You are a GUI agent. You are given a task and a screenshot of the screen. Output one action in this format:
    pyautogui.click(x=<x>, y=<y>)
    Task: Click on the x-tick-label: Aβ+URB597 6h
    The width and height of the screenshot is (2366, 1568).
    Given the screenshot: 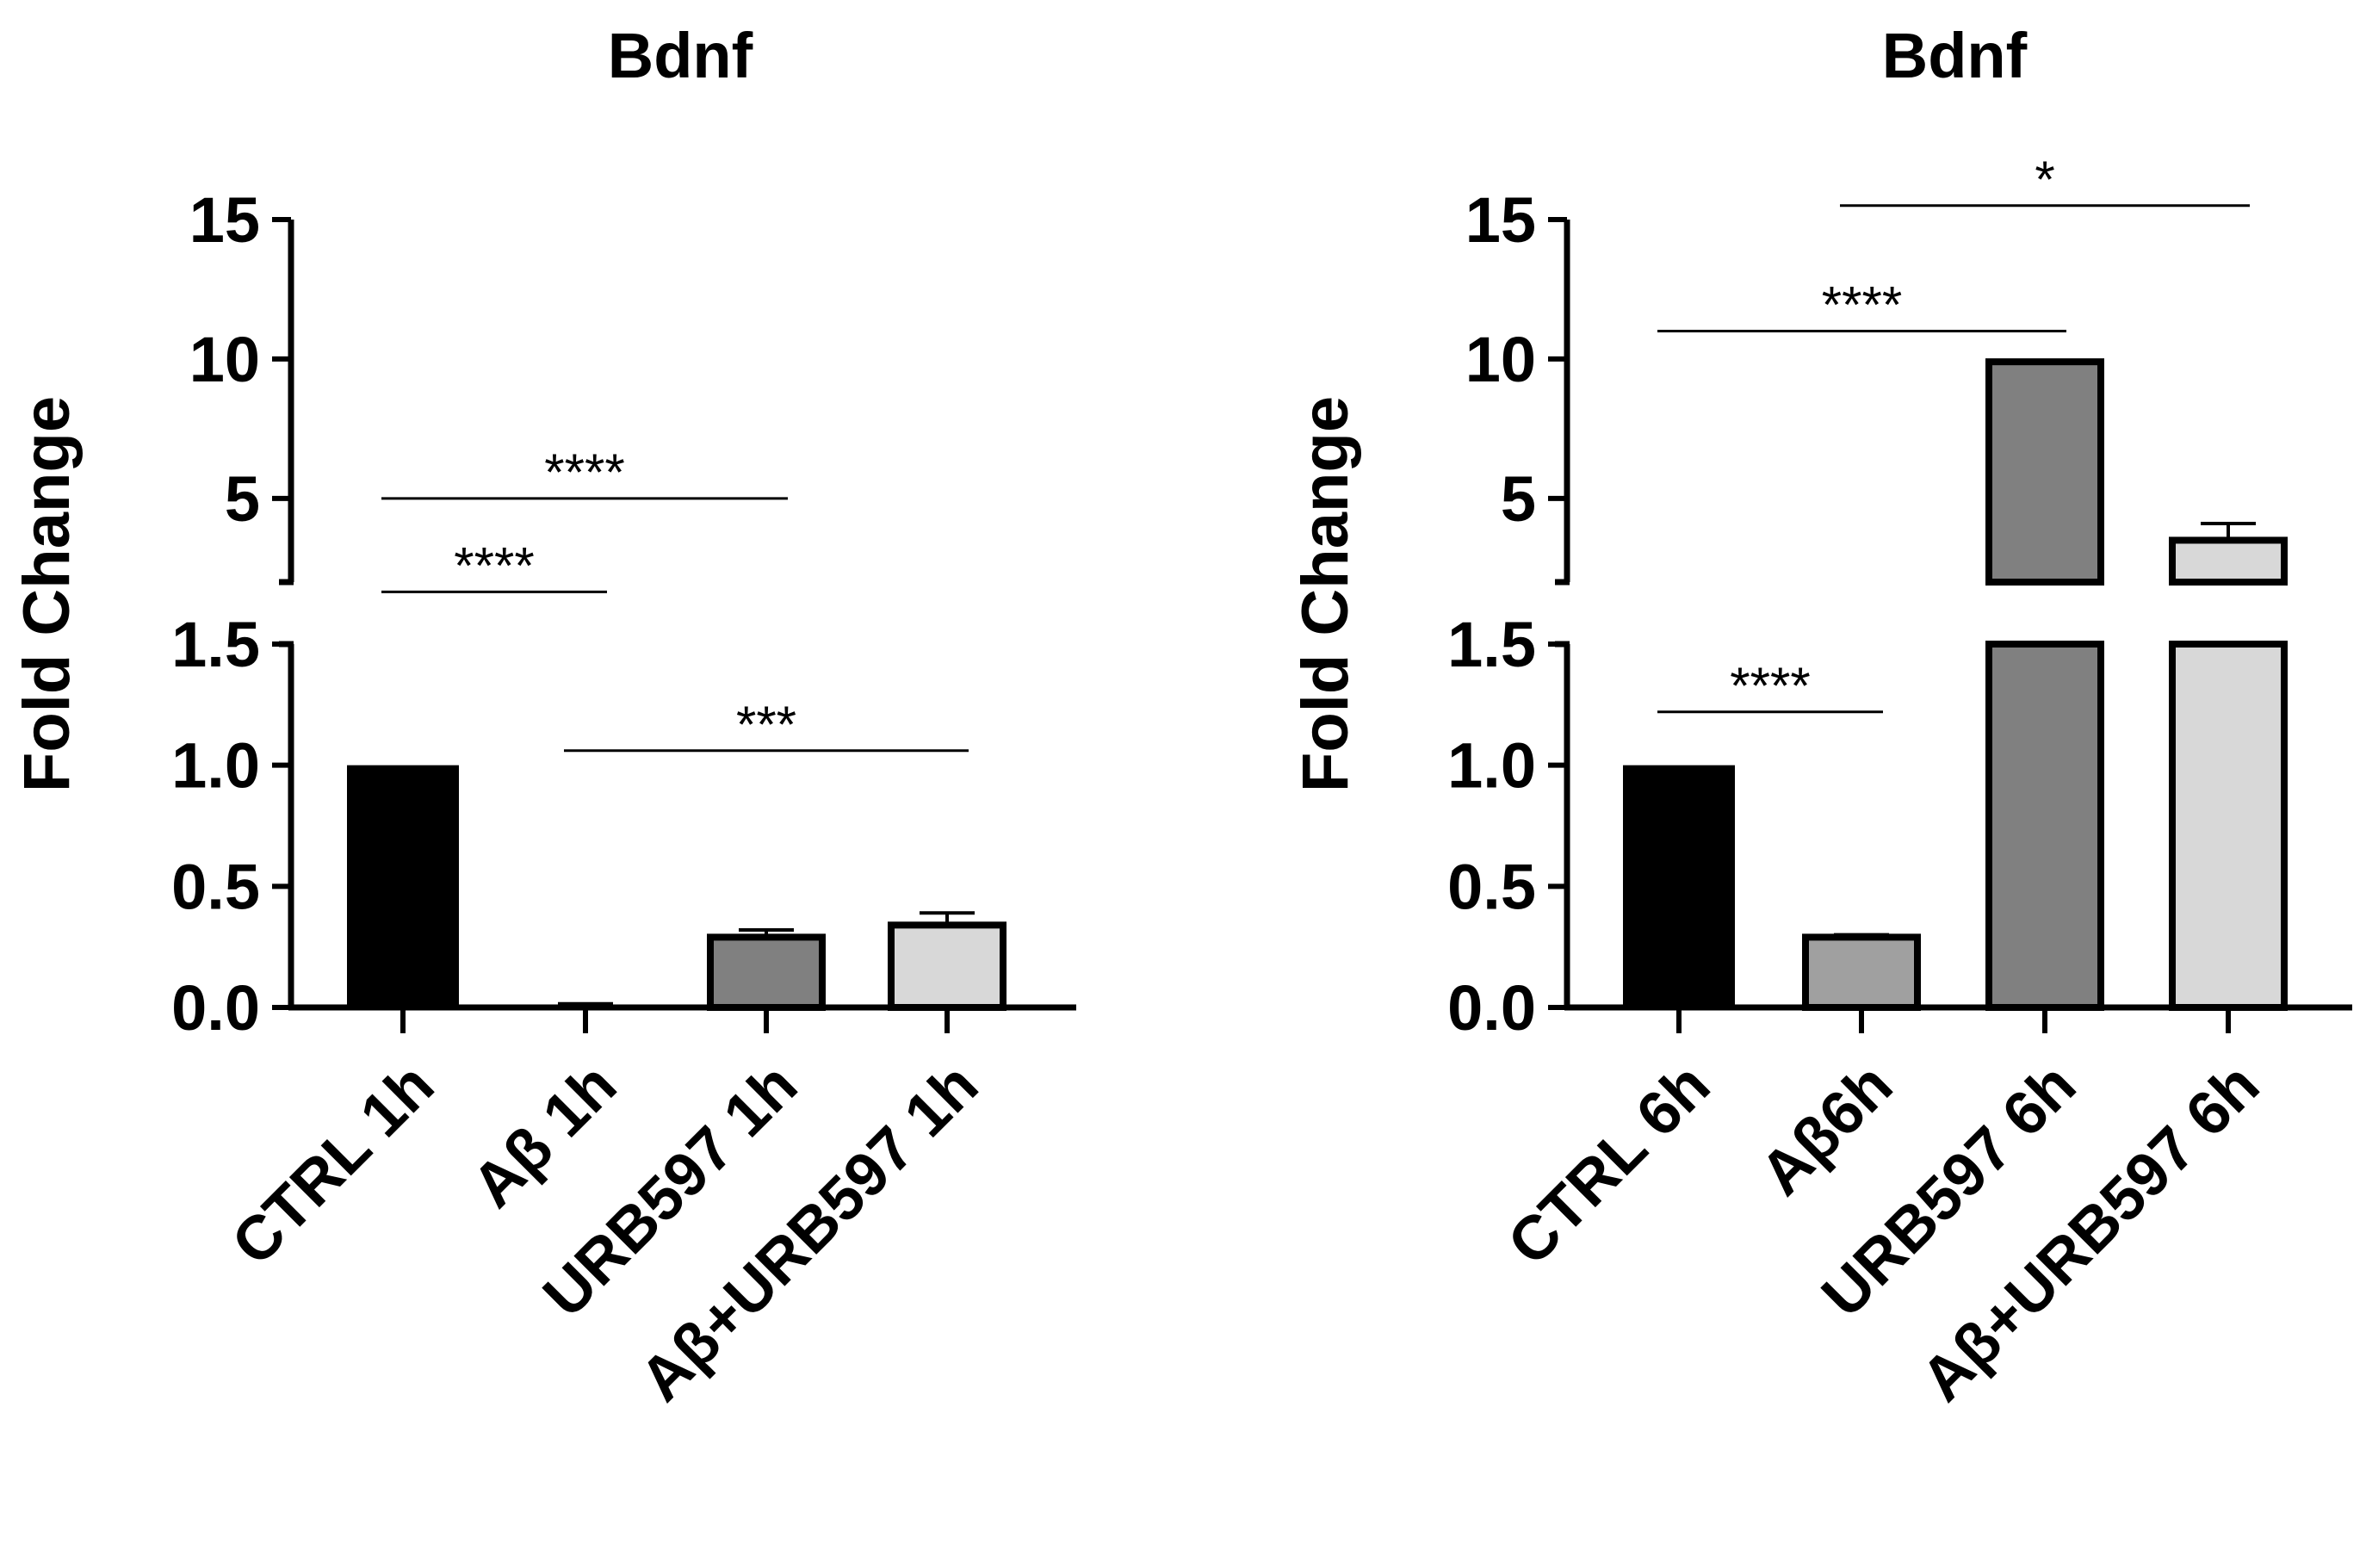 What is the action you would take?
    pyautogui.click(x=2090, y=1232)
    